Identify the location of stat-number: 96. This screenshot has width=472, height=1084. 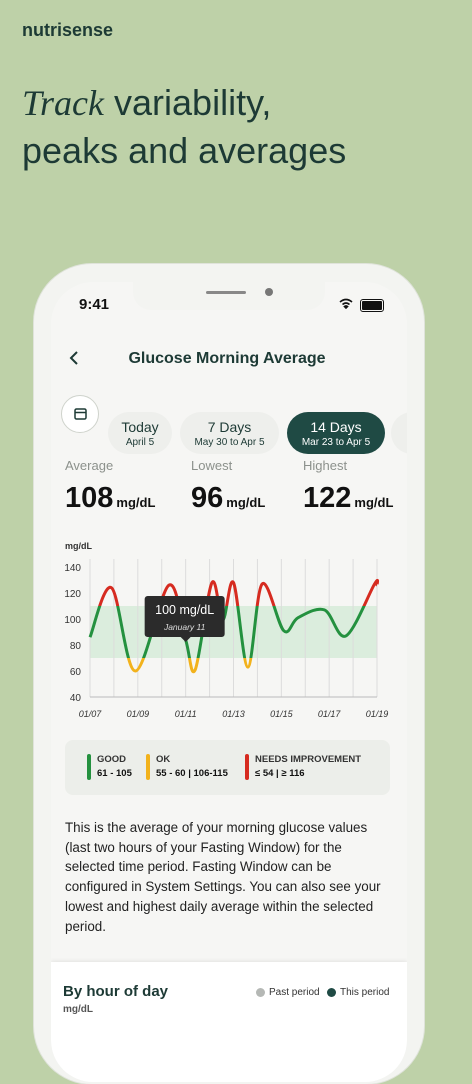
(207, 498).